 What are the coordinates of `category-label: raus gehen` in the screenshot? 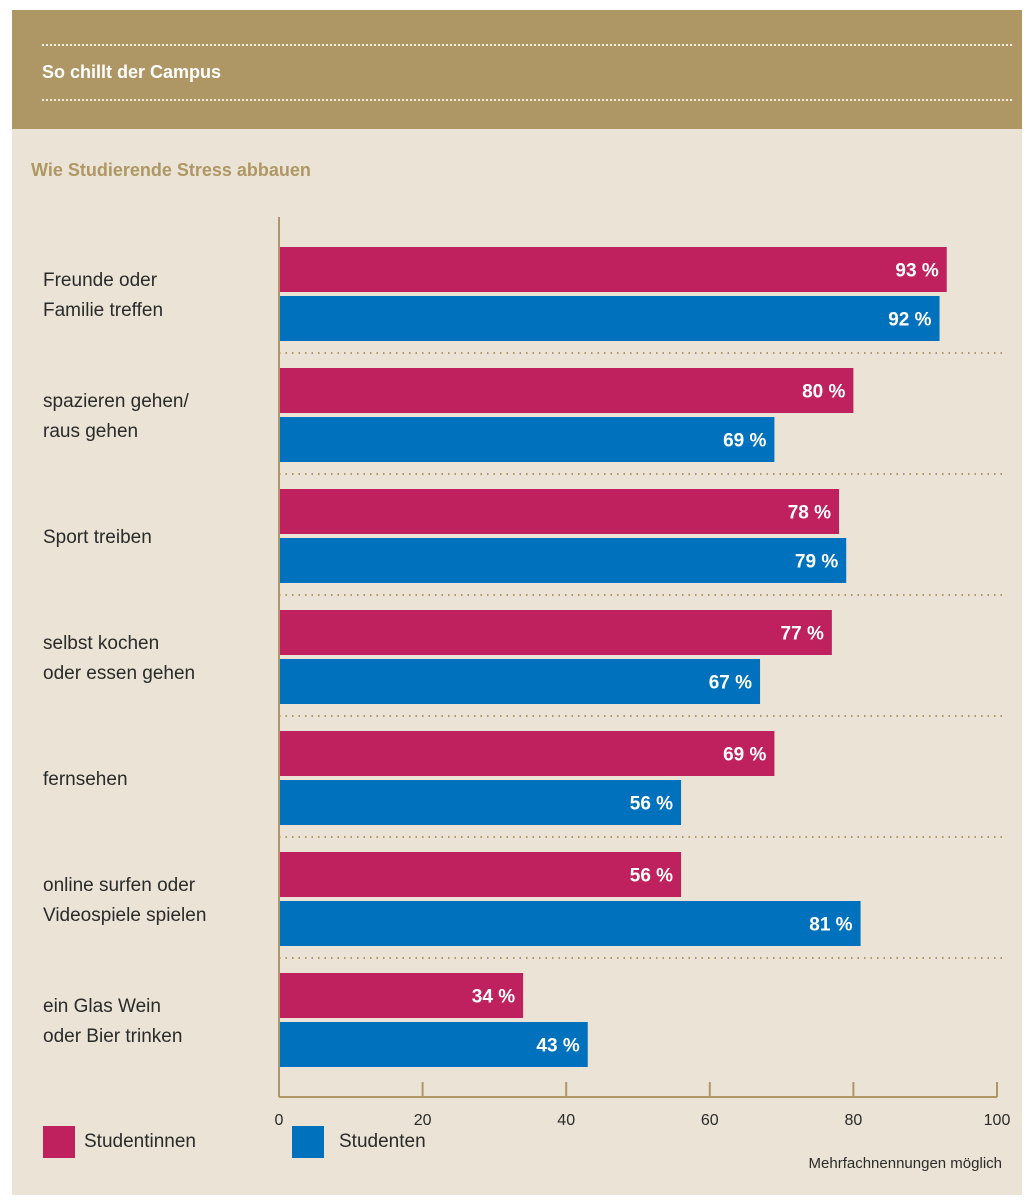 It's located at (90, 431).